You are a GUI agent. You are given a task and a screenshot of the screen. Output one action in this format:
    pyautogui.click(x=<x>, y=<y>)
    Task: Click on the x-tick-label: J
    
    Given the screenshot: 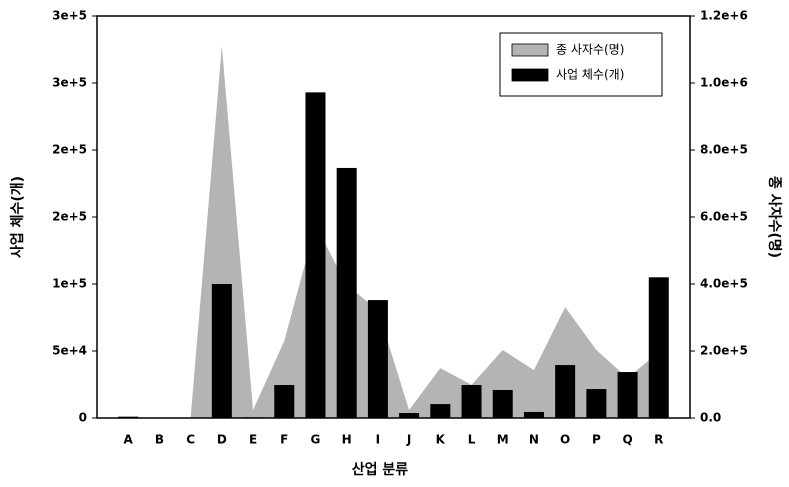 What is the action you would take?
    pyautogui.click(x=408, y=440)
    